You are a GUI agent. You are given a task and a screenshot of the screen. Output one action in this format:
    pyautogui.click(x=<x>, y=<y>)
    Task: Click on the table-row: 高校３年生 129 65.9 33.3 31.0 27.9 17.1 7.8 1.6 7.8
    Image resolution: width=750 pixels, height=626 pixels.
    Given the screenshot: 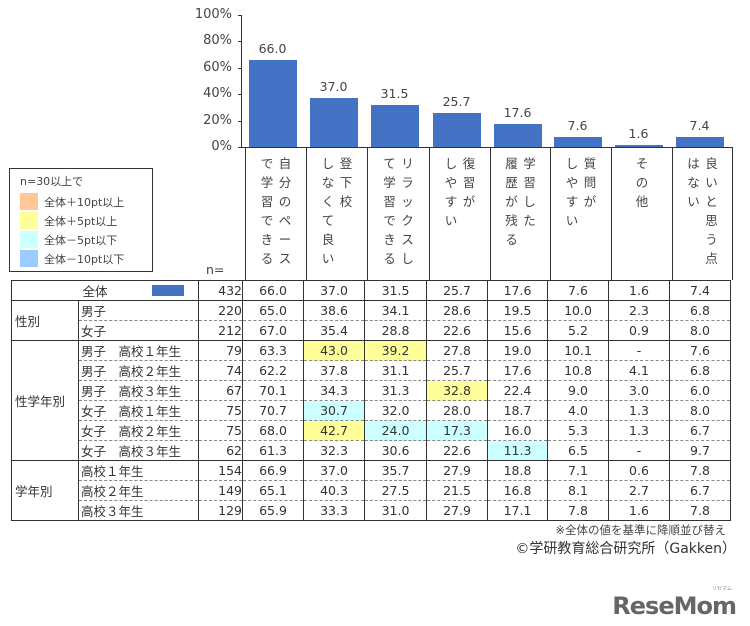 What is the action you would take?
    pyautogui.click(x=371, y=510)
    